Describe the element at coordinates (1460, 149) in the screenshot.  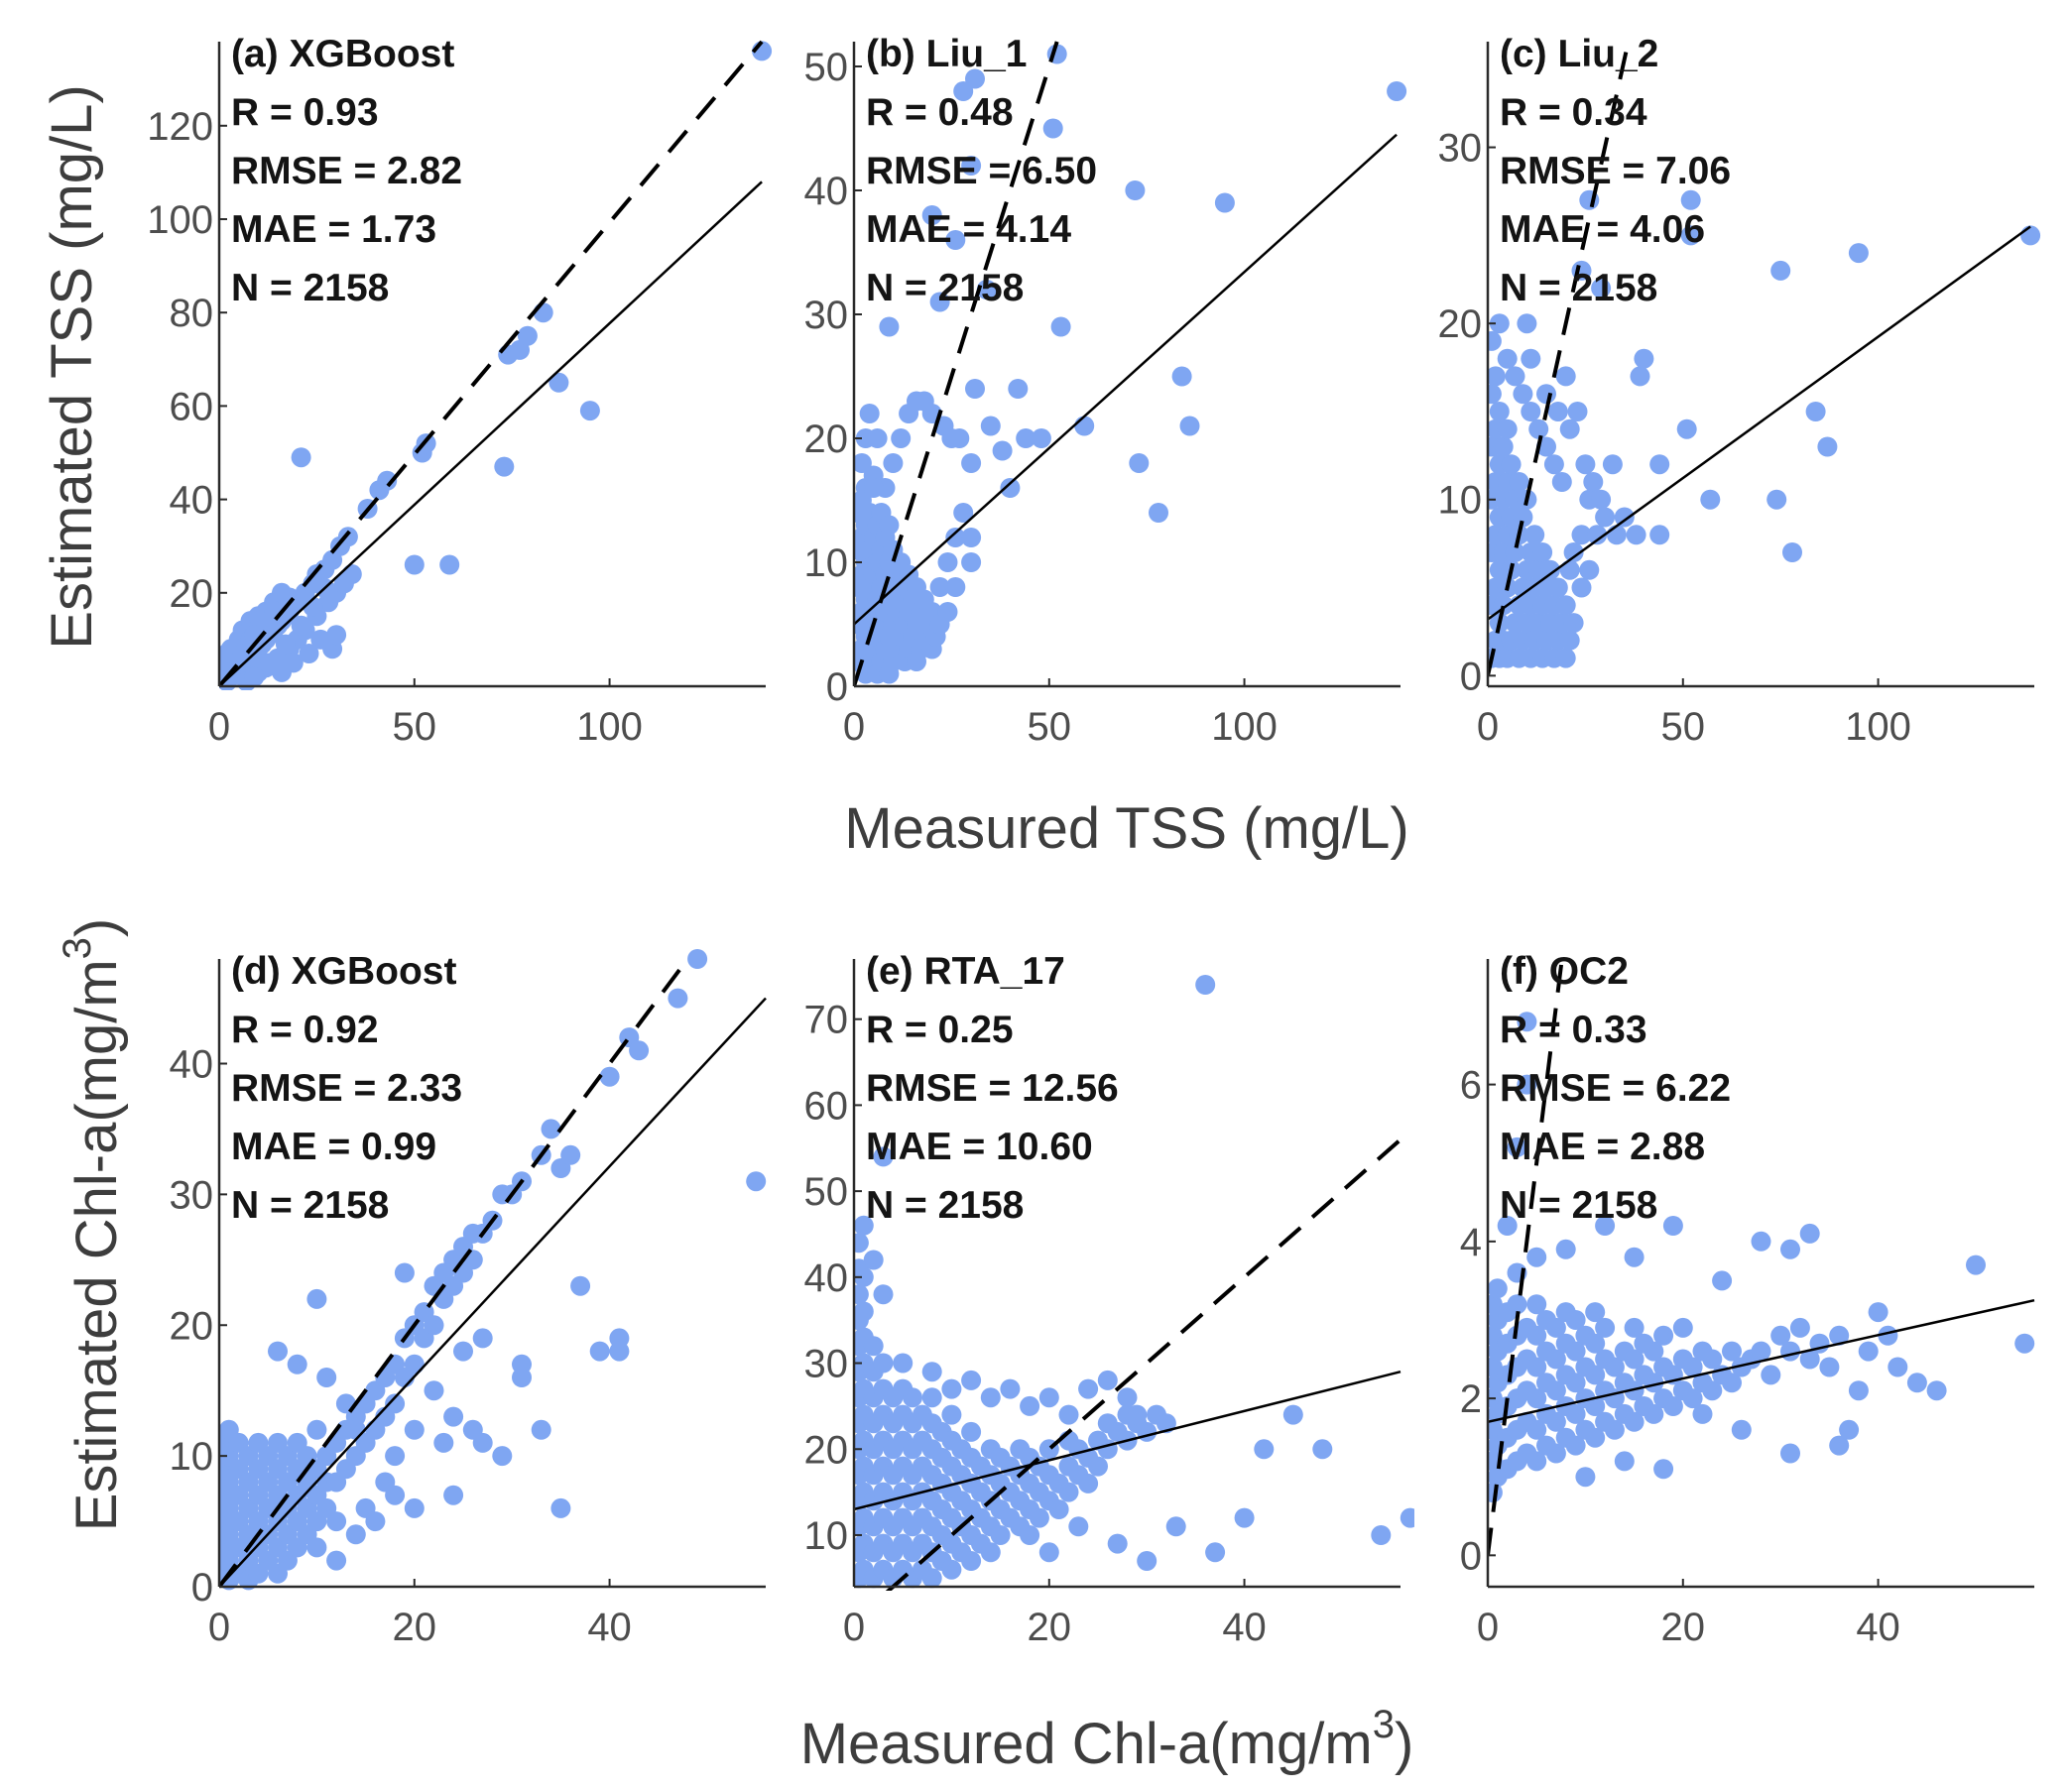
I see `y-tick-label: 30` at that location.